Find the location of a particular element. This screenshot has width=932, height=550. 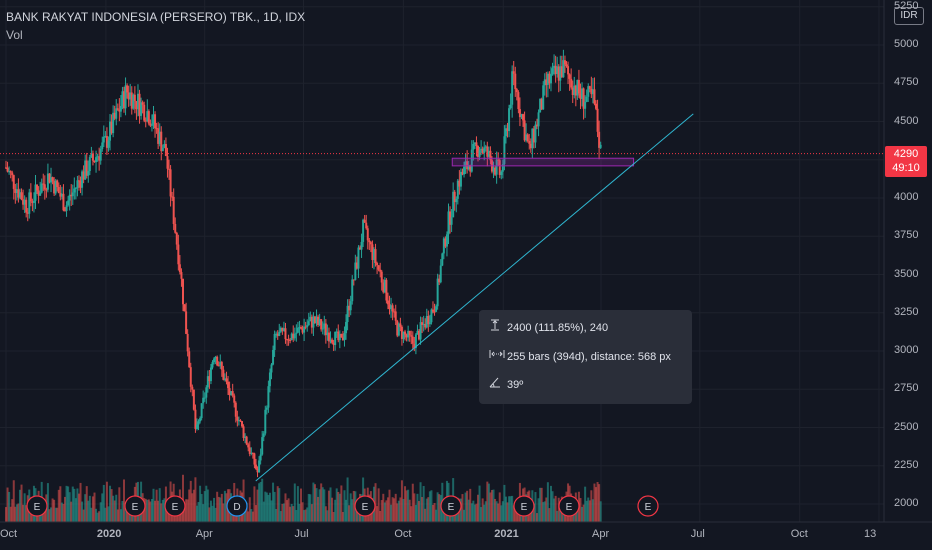

last-price-tag: 4290 49:10 is located at coordinates (906, 161).